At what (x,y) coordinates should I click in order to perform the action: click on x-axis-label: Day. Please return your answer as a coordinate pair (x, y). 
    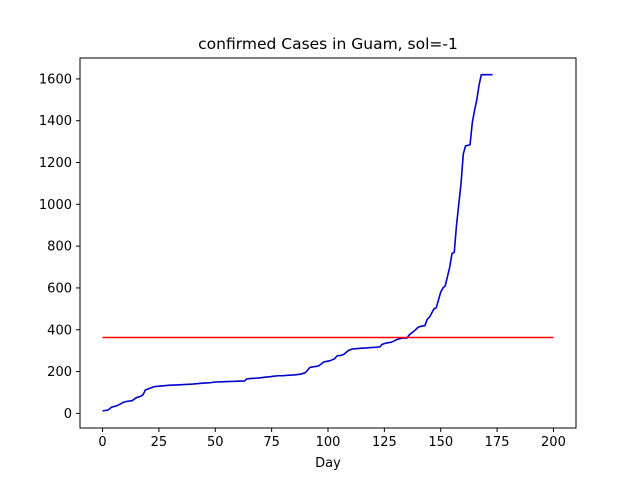
    Looking at the image, I should click on (328, 463).